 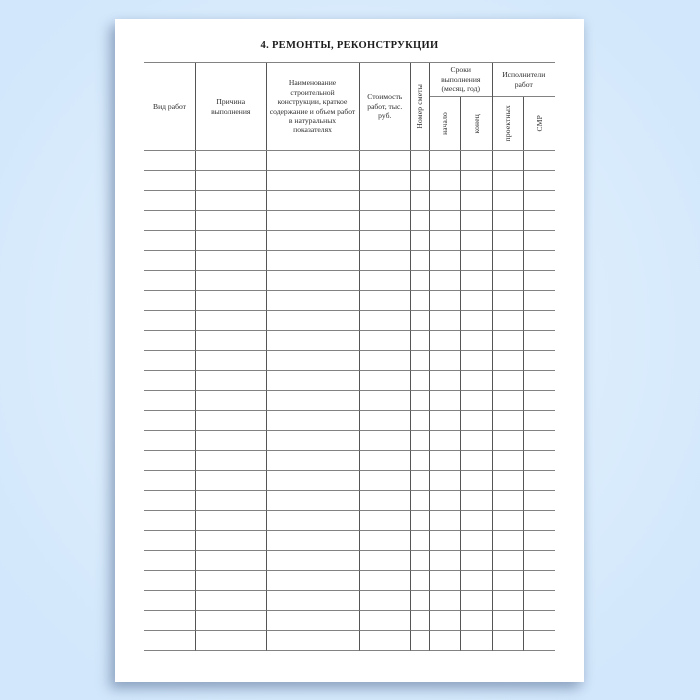 I want to click on header-subrow-ispolniteli-rabot: проектных СМР, so click(x=524, y=123).